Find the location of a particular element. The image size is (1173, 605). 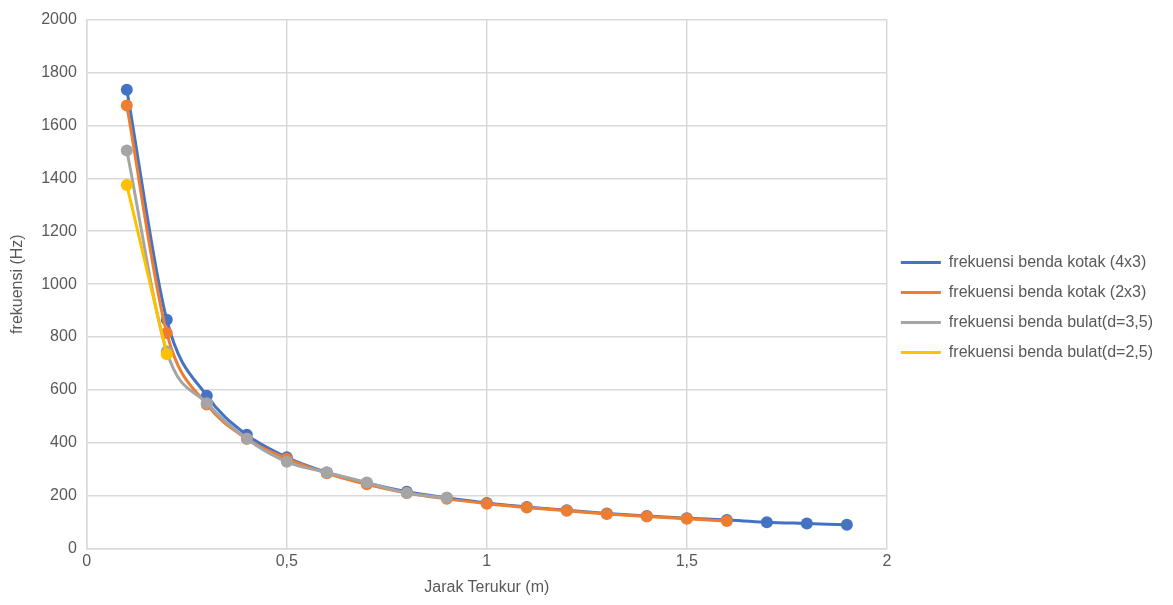

x-tick-label: 0,5 is located at coordinates (287, 560).